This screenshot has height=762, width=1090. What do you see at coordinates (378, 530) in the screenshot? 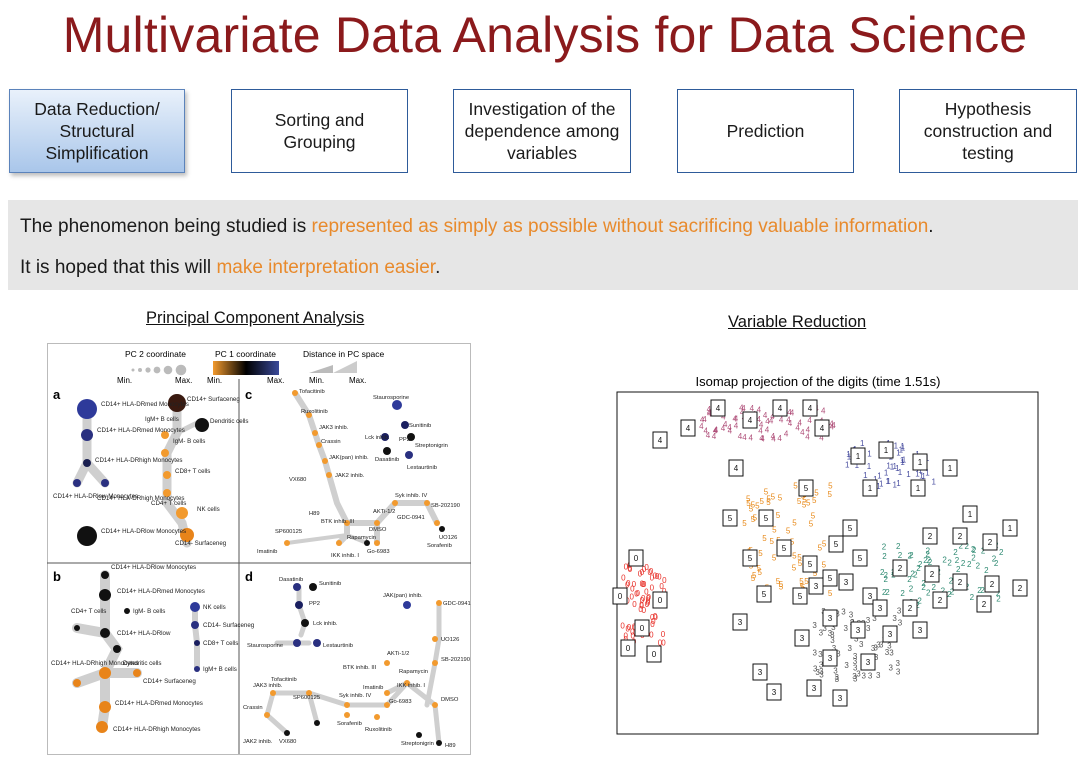
I see `label-c21: DMSO` at bounding box center [378, 530].